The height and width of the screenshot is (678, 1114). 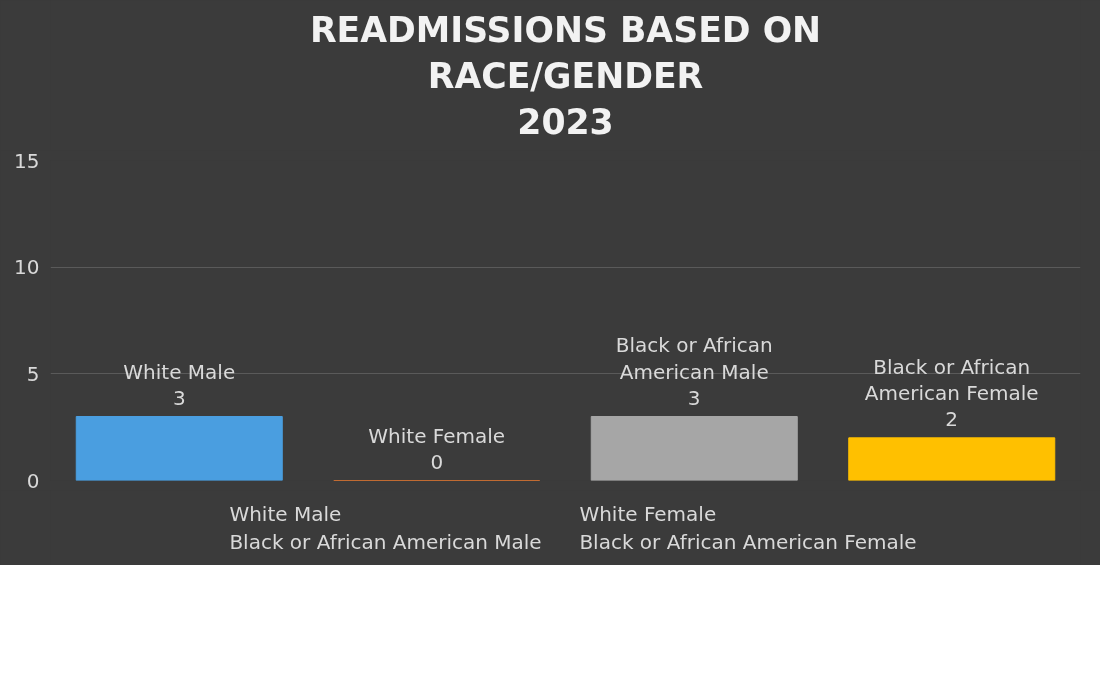 What do you see at coordinates (951, 380) in the screenshot?
I see `series-label: Black or African American Female` at bounding box center [951, 380].